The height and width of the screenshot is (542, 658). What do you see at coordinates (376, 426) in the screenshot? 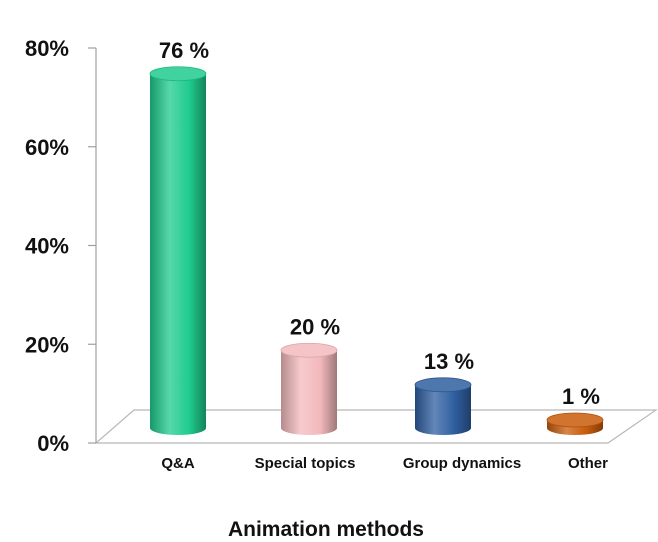
I see `floor-plane` at bounding box center [376, 426].